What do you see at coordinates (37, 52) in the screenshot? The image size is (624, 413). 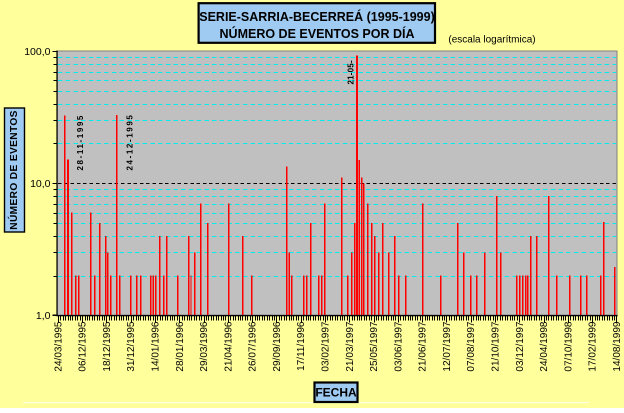 I see `svg-text: 100,0` at bounding box center [37, 52].